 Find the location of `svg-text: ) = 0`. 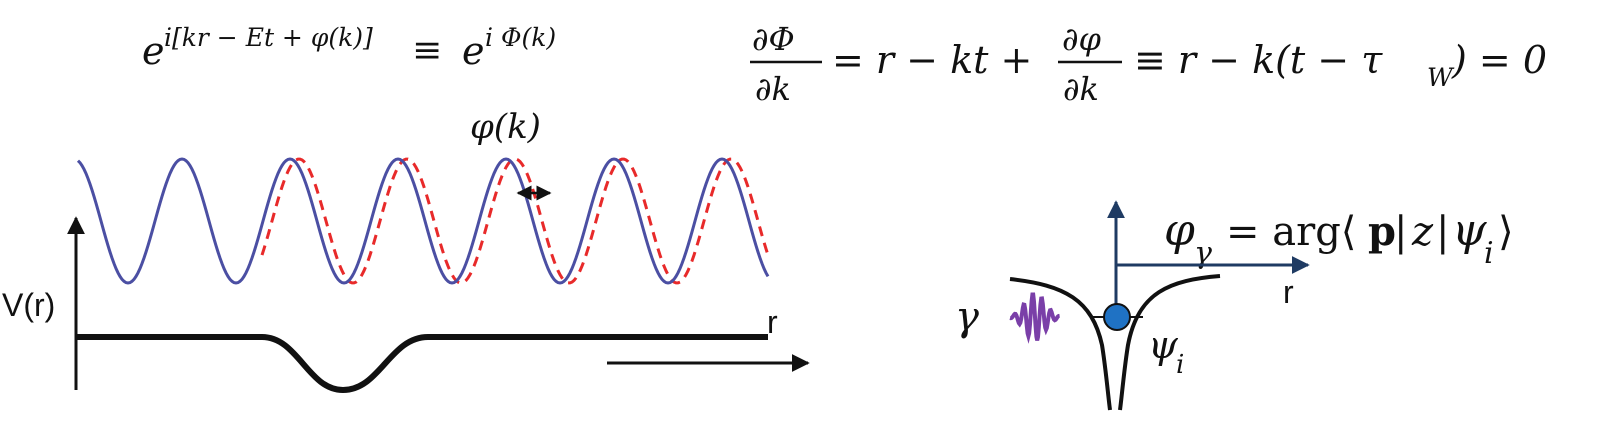

svg-text: ) = 0 is located at coordinates (1499, 60).